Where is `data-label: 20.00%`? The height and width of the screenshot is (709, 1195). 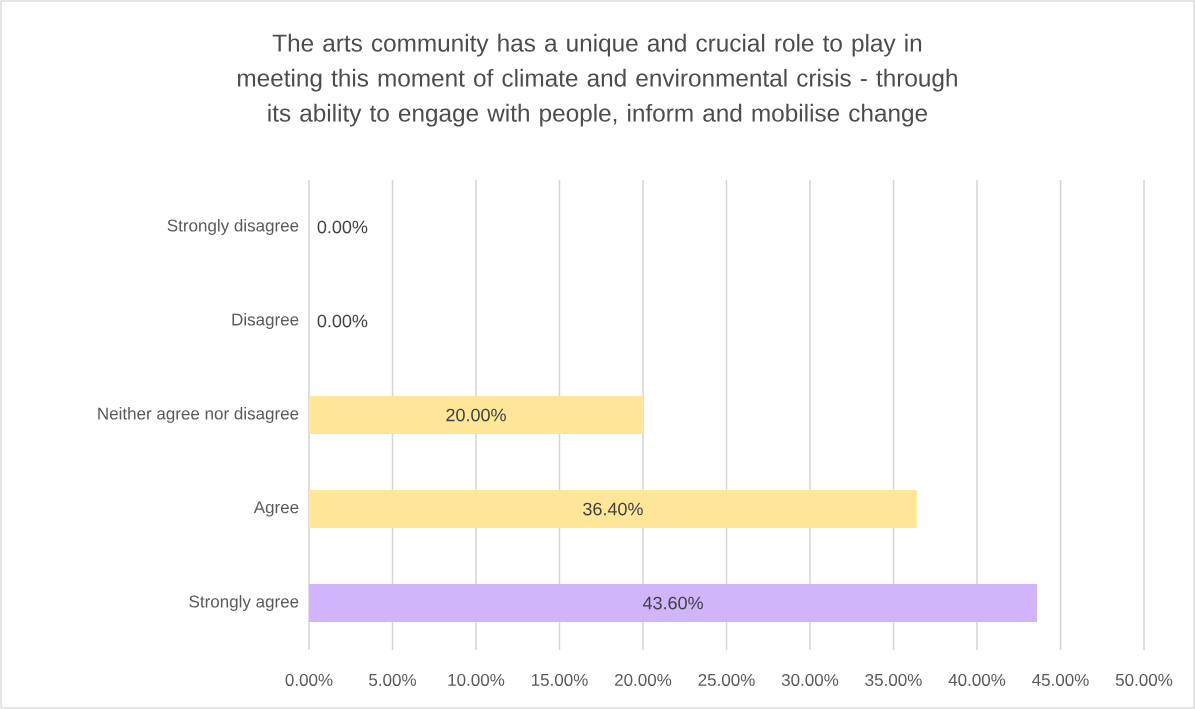 data-label: 20.00% is located at coordinates (476, 415).